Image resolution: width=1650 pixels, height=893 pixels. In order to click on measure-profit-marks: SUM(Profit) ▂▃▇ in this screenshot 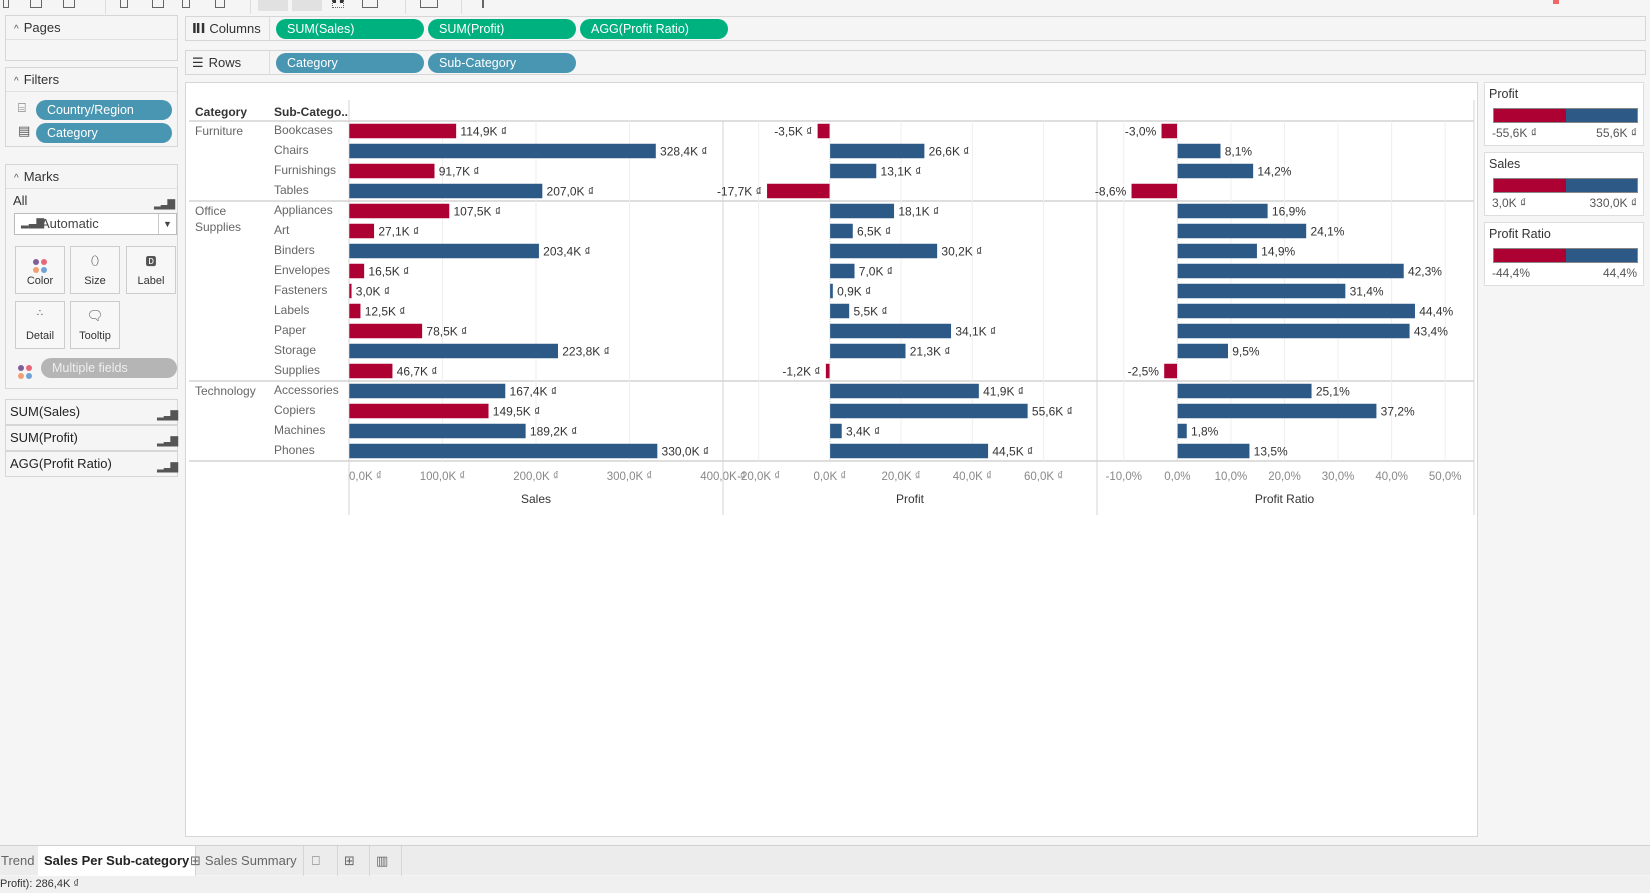, I will do `click(91, 438)`.